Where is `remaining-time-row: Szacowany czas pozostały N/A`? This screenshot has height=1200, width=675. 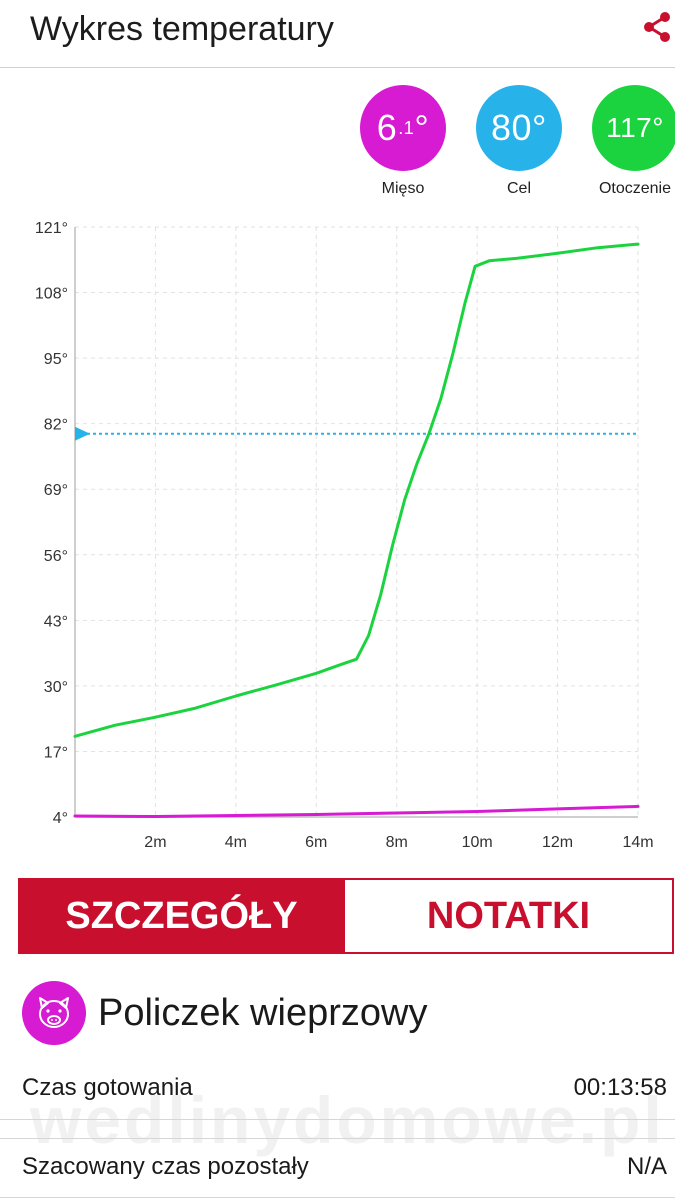 remaining-time-row: Szacowany czas pozostały N/A is located at coordinates (337, 1168).